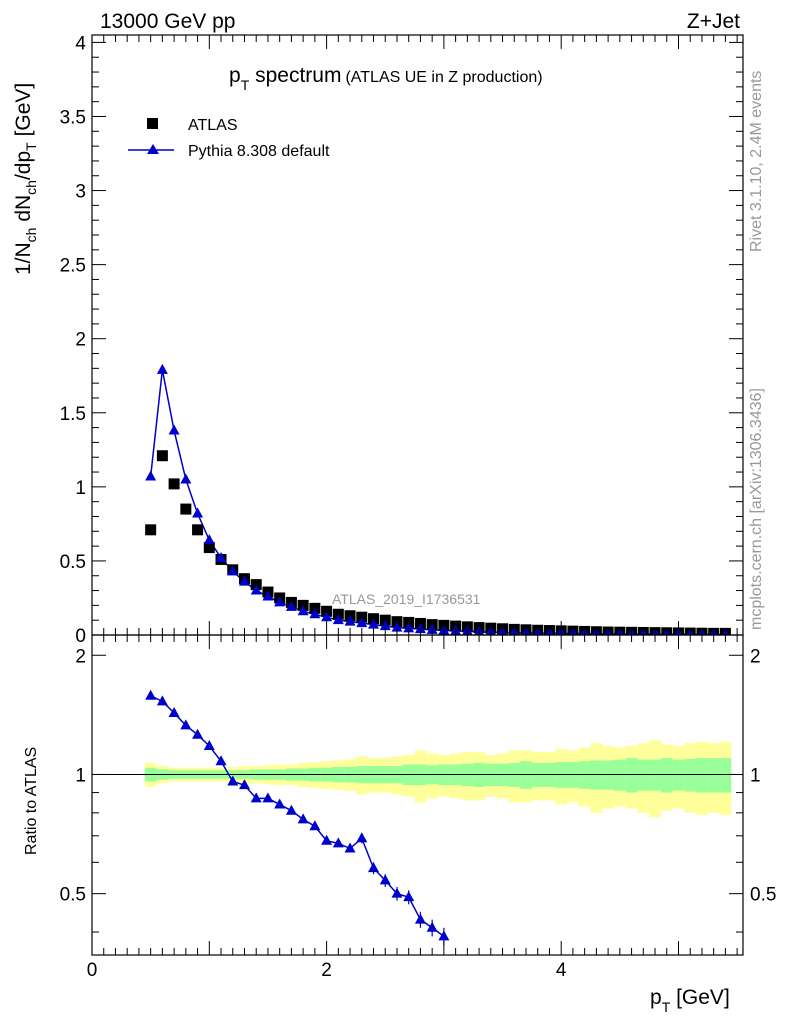 This screenshot has height=1024, width=786. Describe the element at coordinates (713, 21) in the screenshot. I see `process-label: Z+Jet` at that location.